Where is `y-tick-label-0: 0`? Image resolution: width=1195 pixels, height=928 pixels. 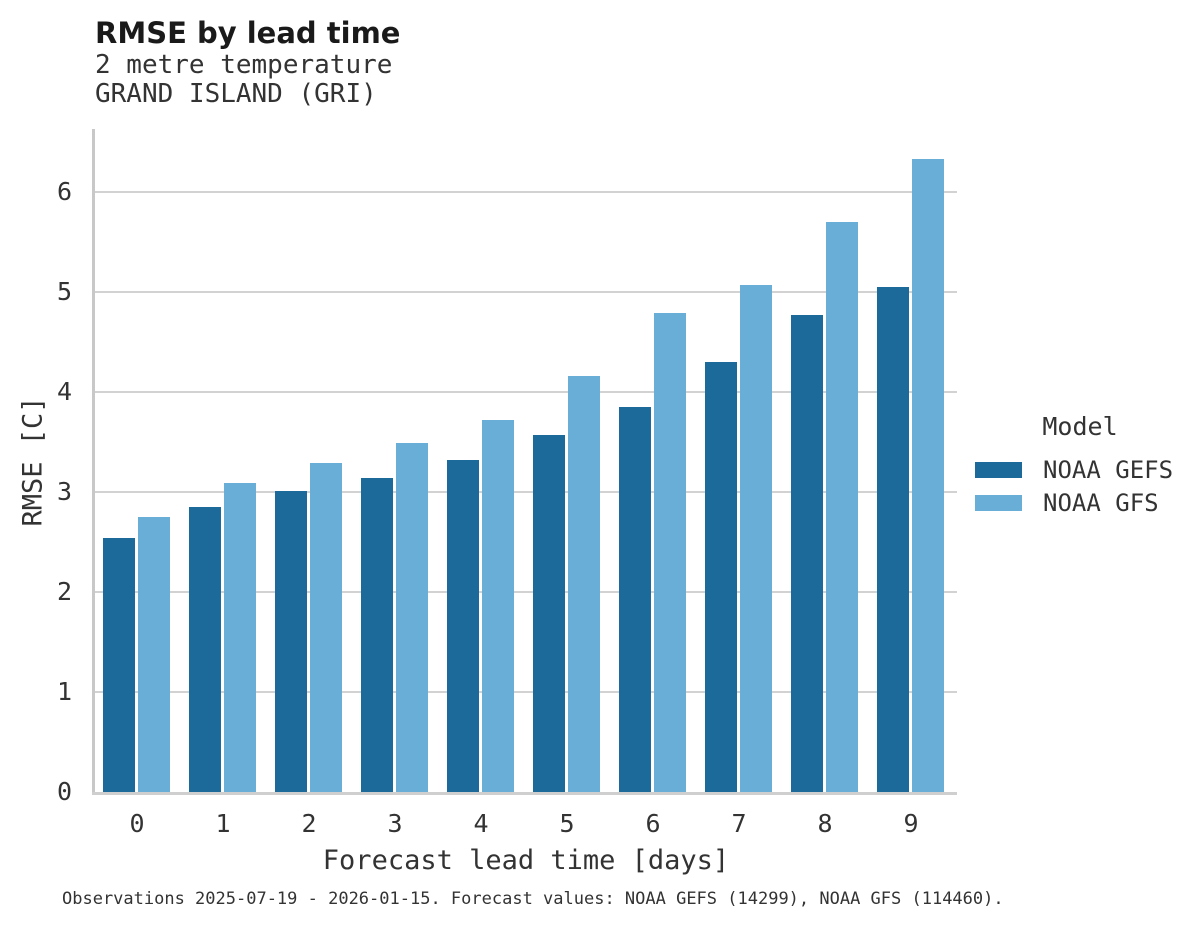 y-tick-label-0: 0 is located at coordinates (64, 791).